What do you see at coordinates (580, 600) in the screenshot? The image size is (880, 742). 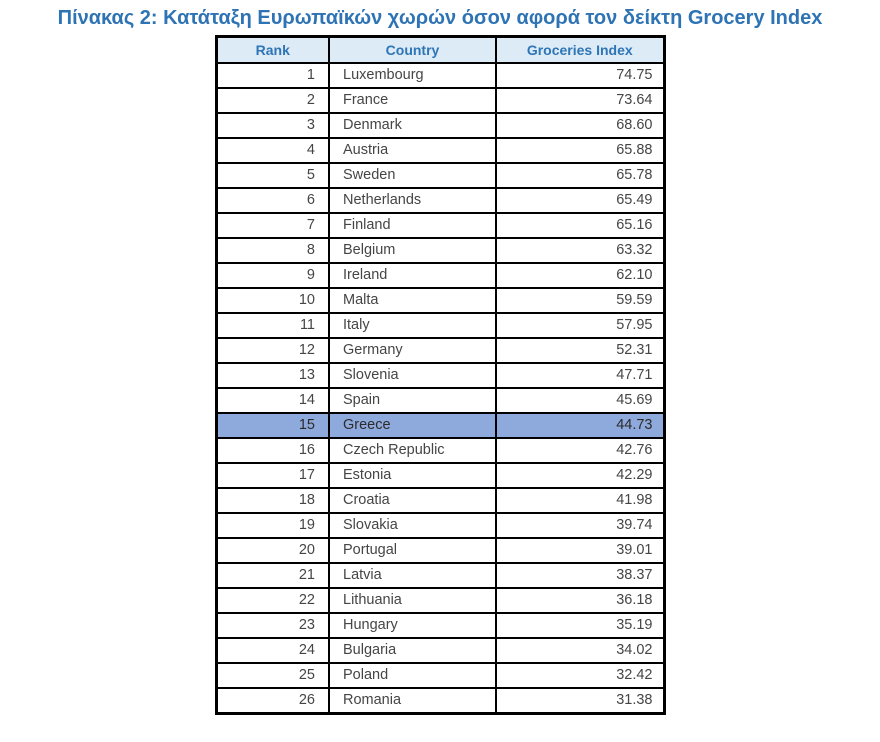 I see `index-cell: 36.18` at bounding box center [580, 600].